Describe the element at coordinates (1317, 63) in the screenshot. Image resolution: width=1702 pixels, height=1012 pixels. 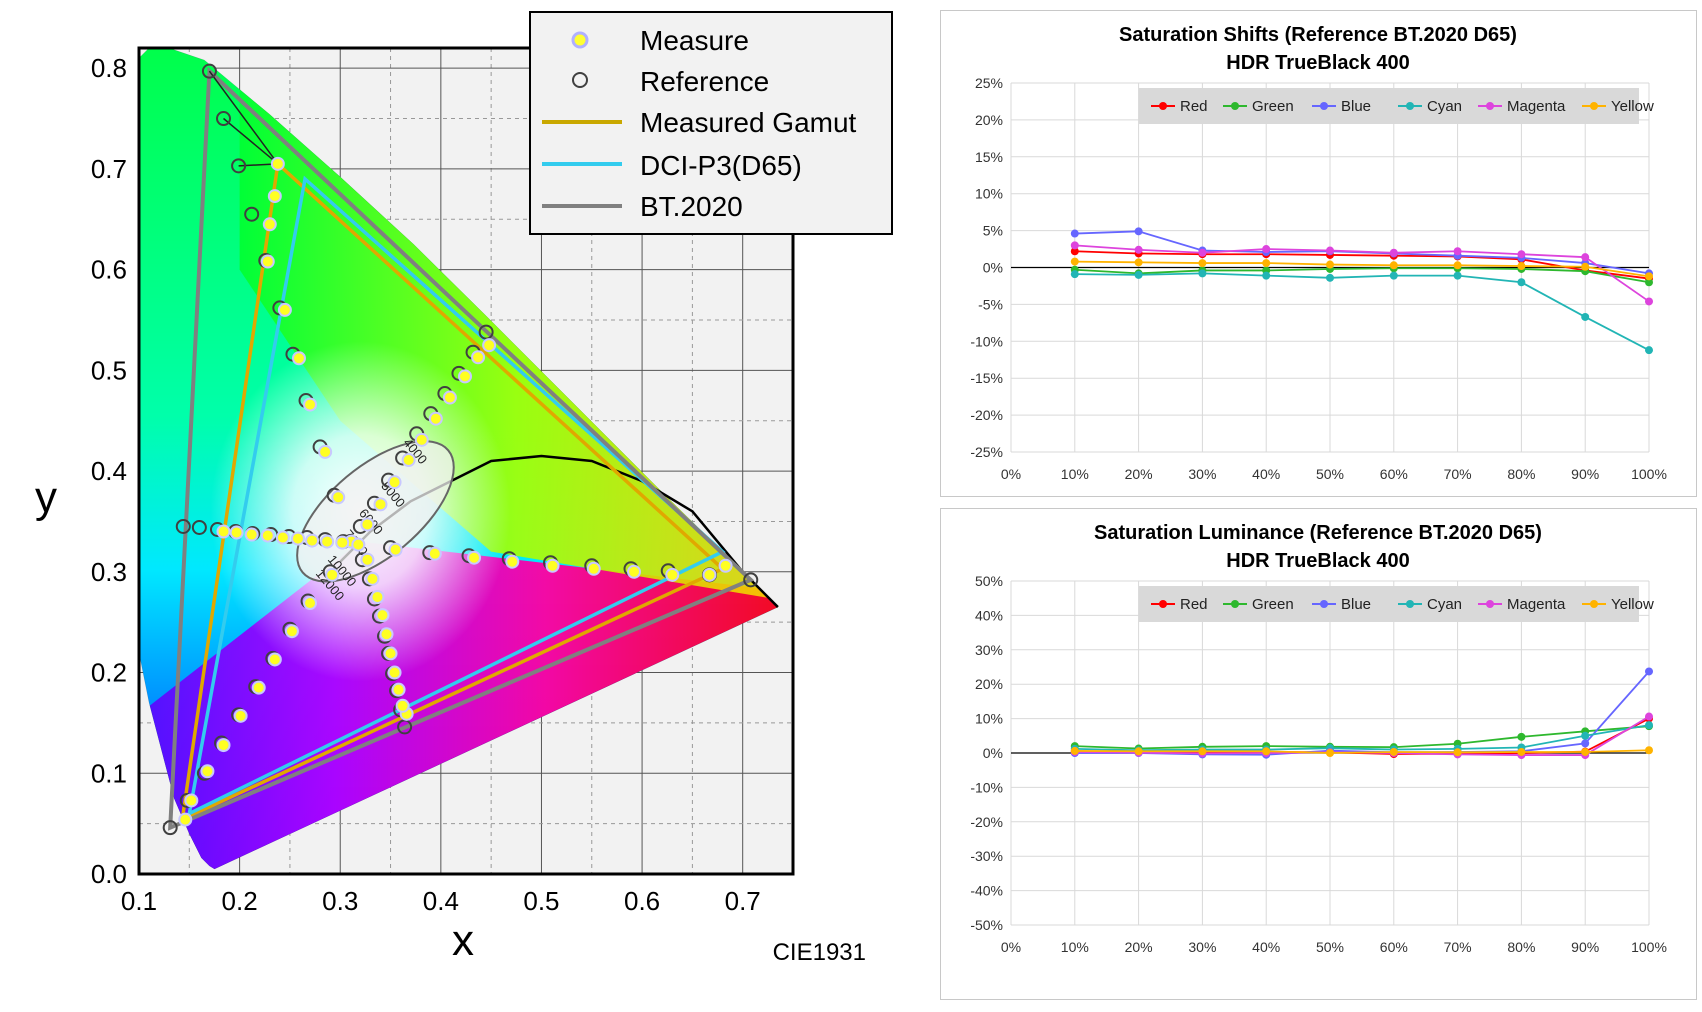
I see `chart-subtitle: HDR TrueBlack 400` at that location.